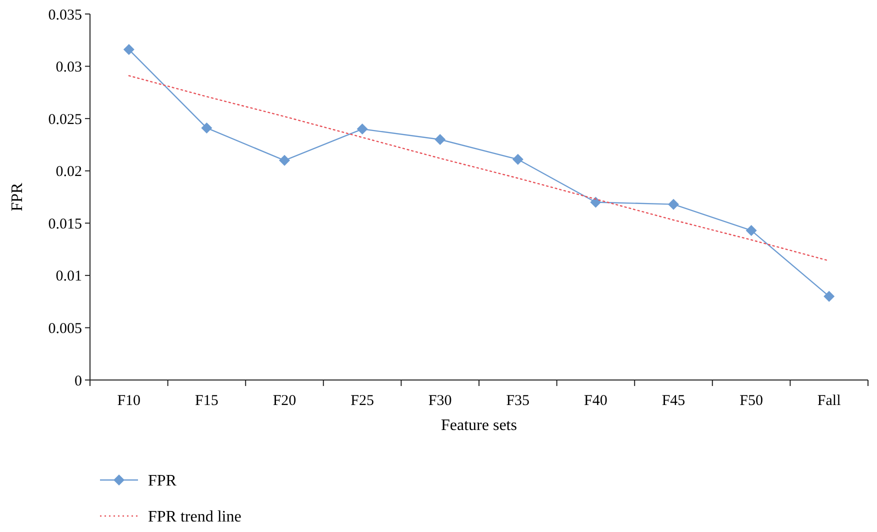  Describe the element at coordinates (440, 401) in the screenshot. I see `x-tick-label: F30` at that location.